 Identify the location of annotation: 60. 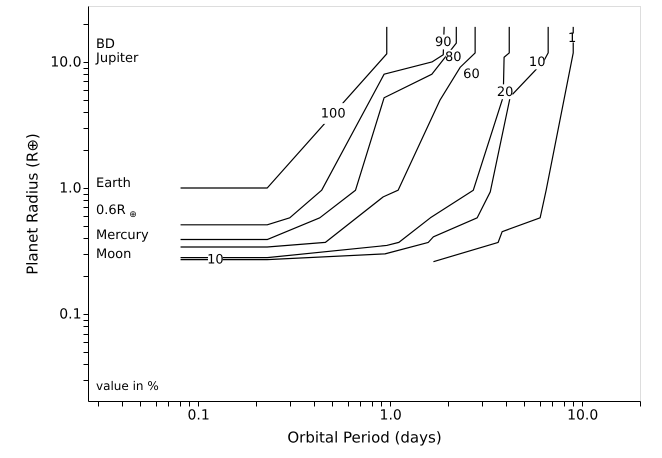
(471, 74).